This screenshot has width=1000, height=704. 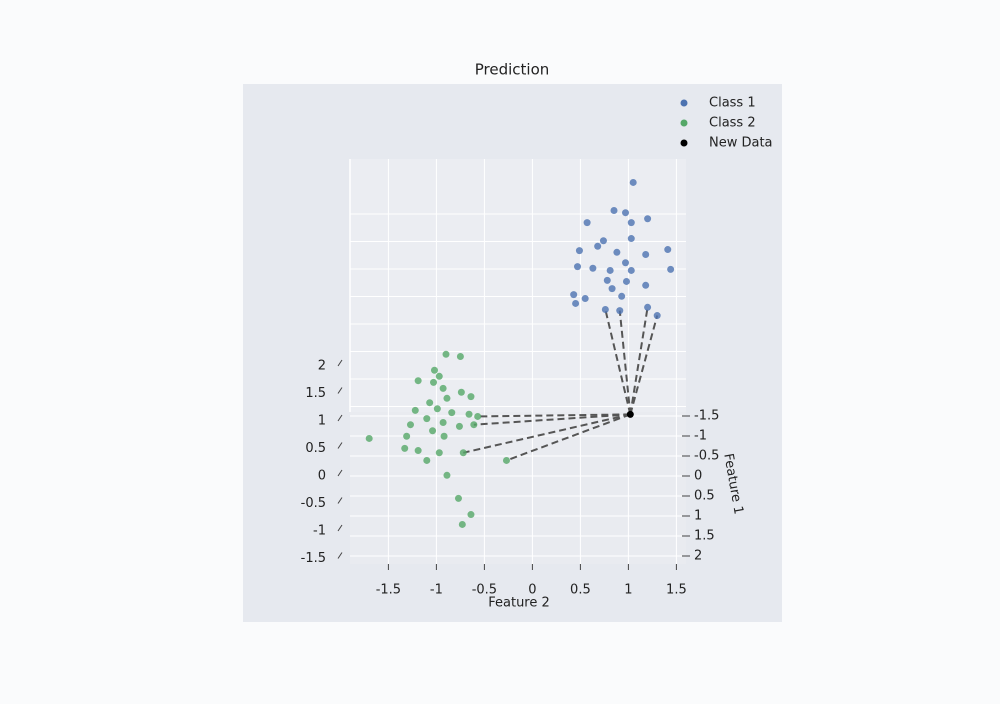 I want to click on legend-marker, so click(x=684, y=123).